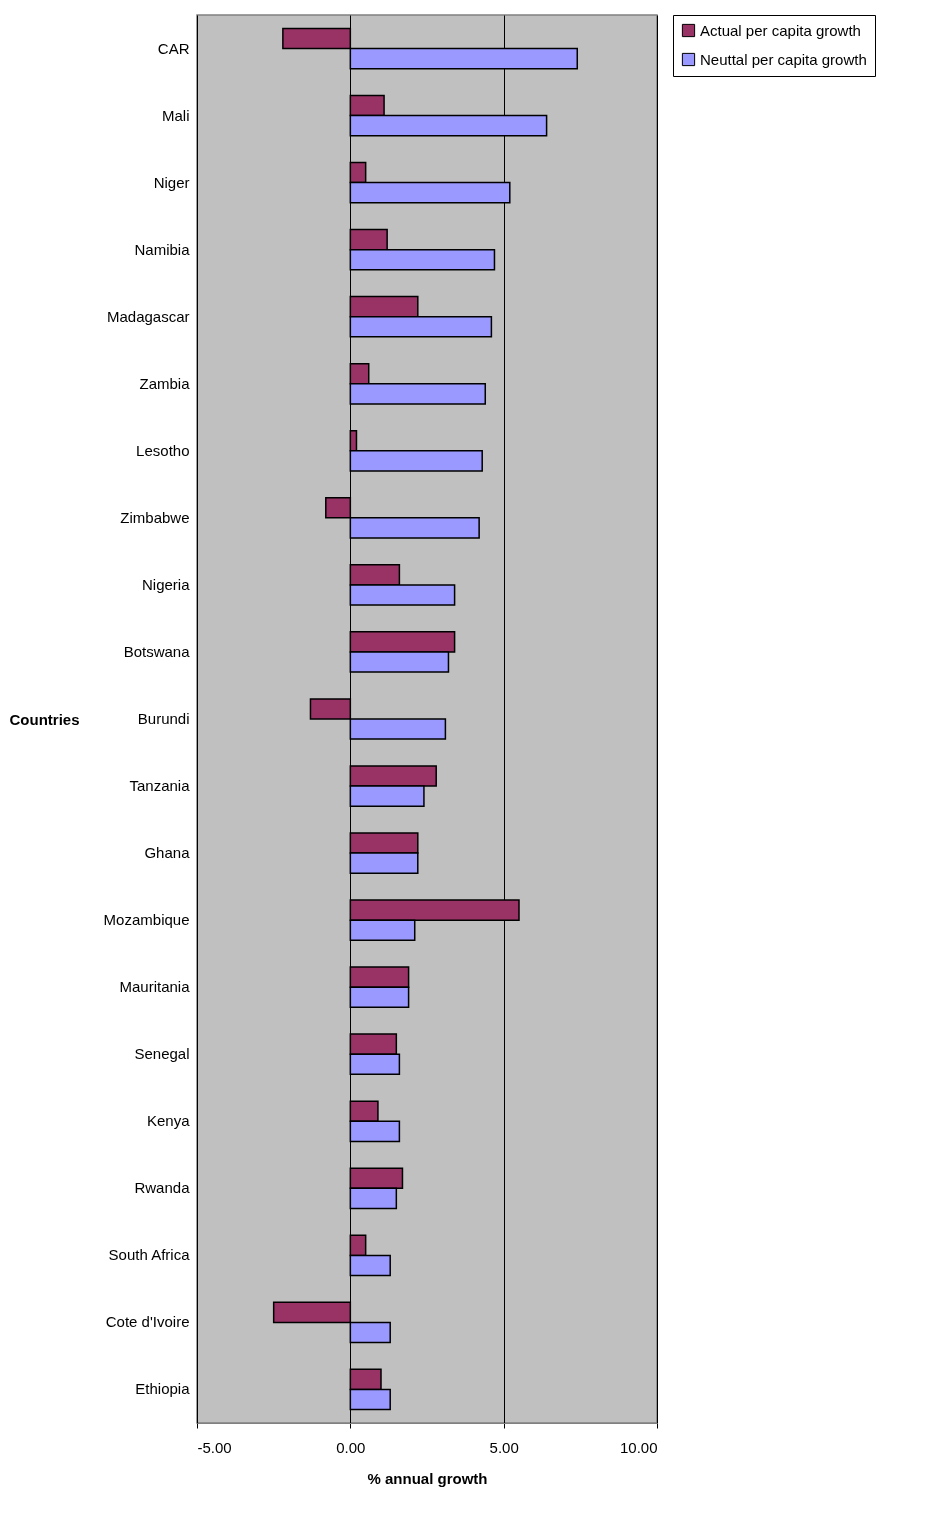  I want to click on legend-label: Actual per capita growth, so click(780, 30).